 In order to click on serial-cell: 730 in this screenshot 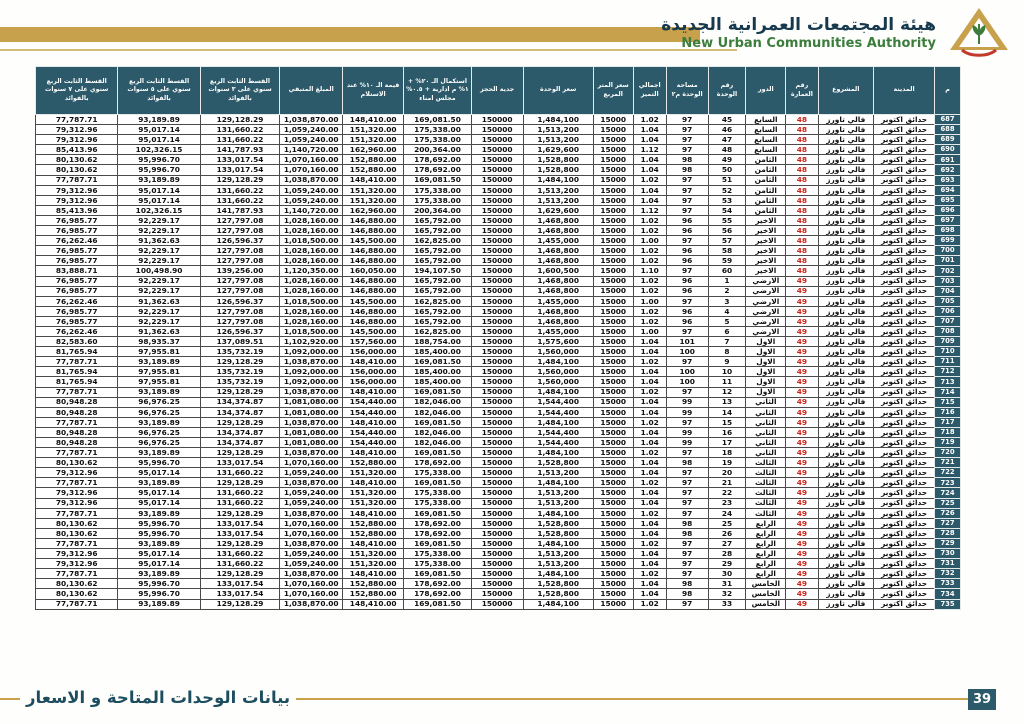, I will do `click(947, 554)`.